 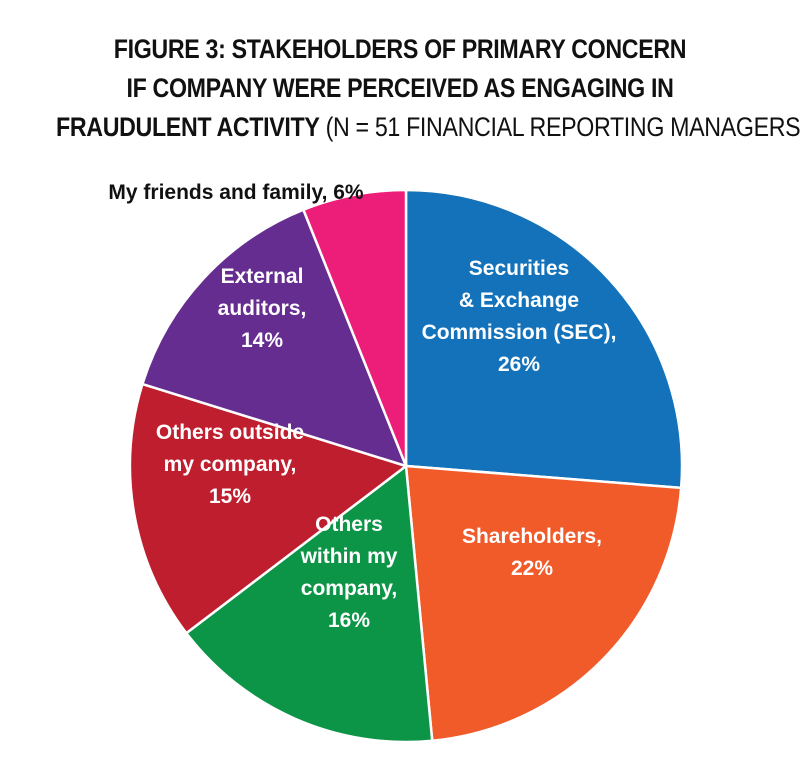 I want to click on slice-label-line: 22%, so click(x=532, y=568).